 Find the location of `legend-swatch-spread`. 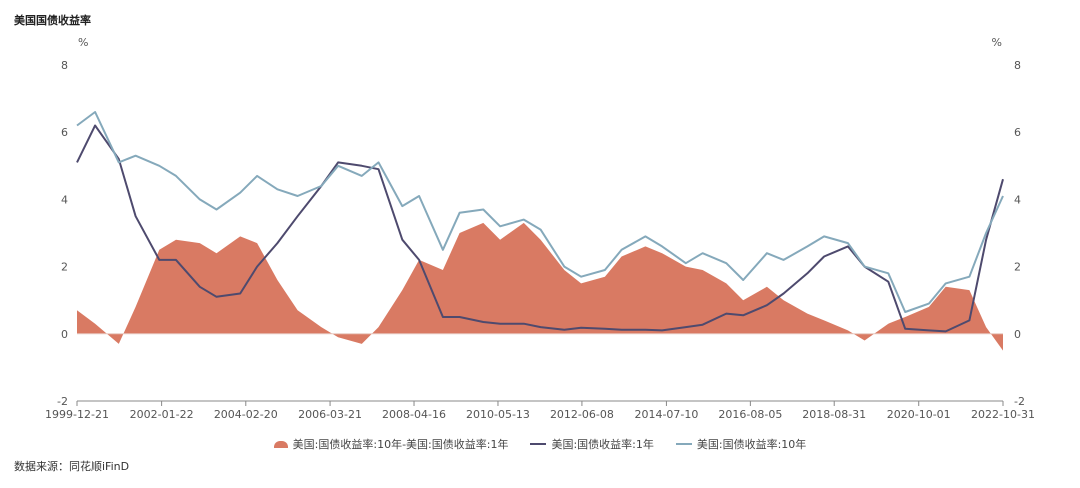

legend-swatch-spread is located at coordinates (280, 444).